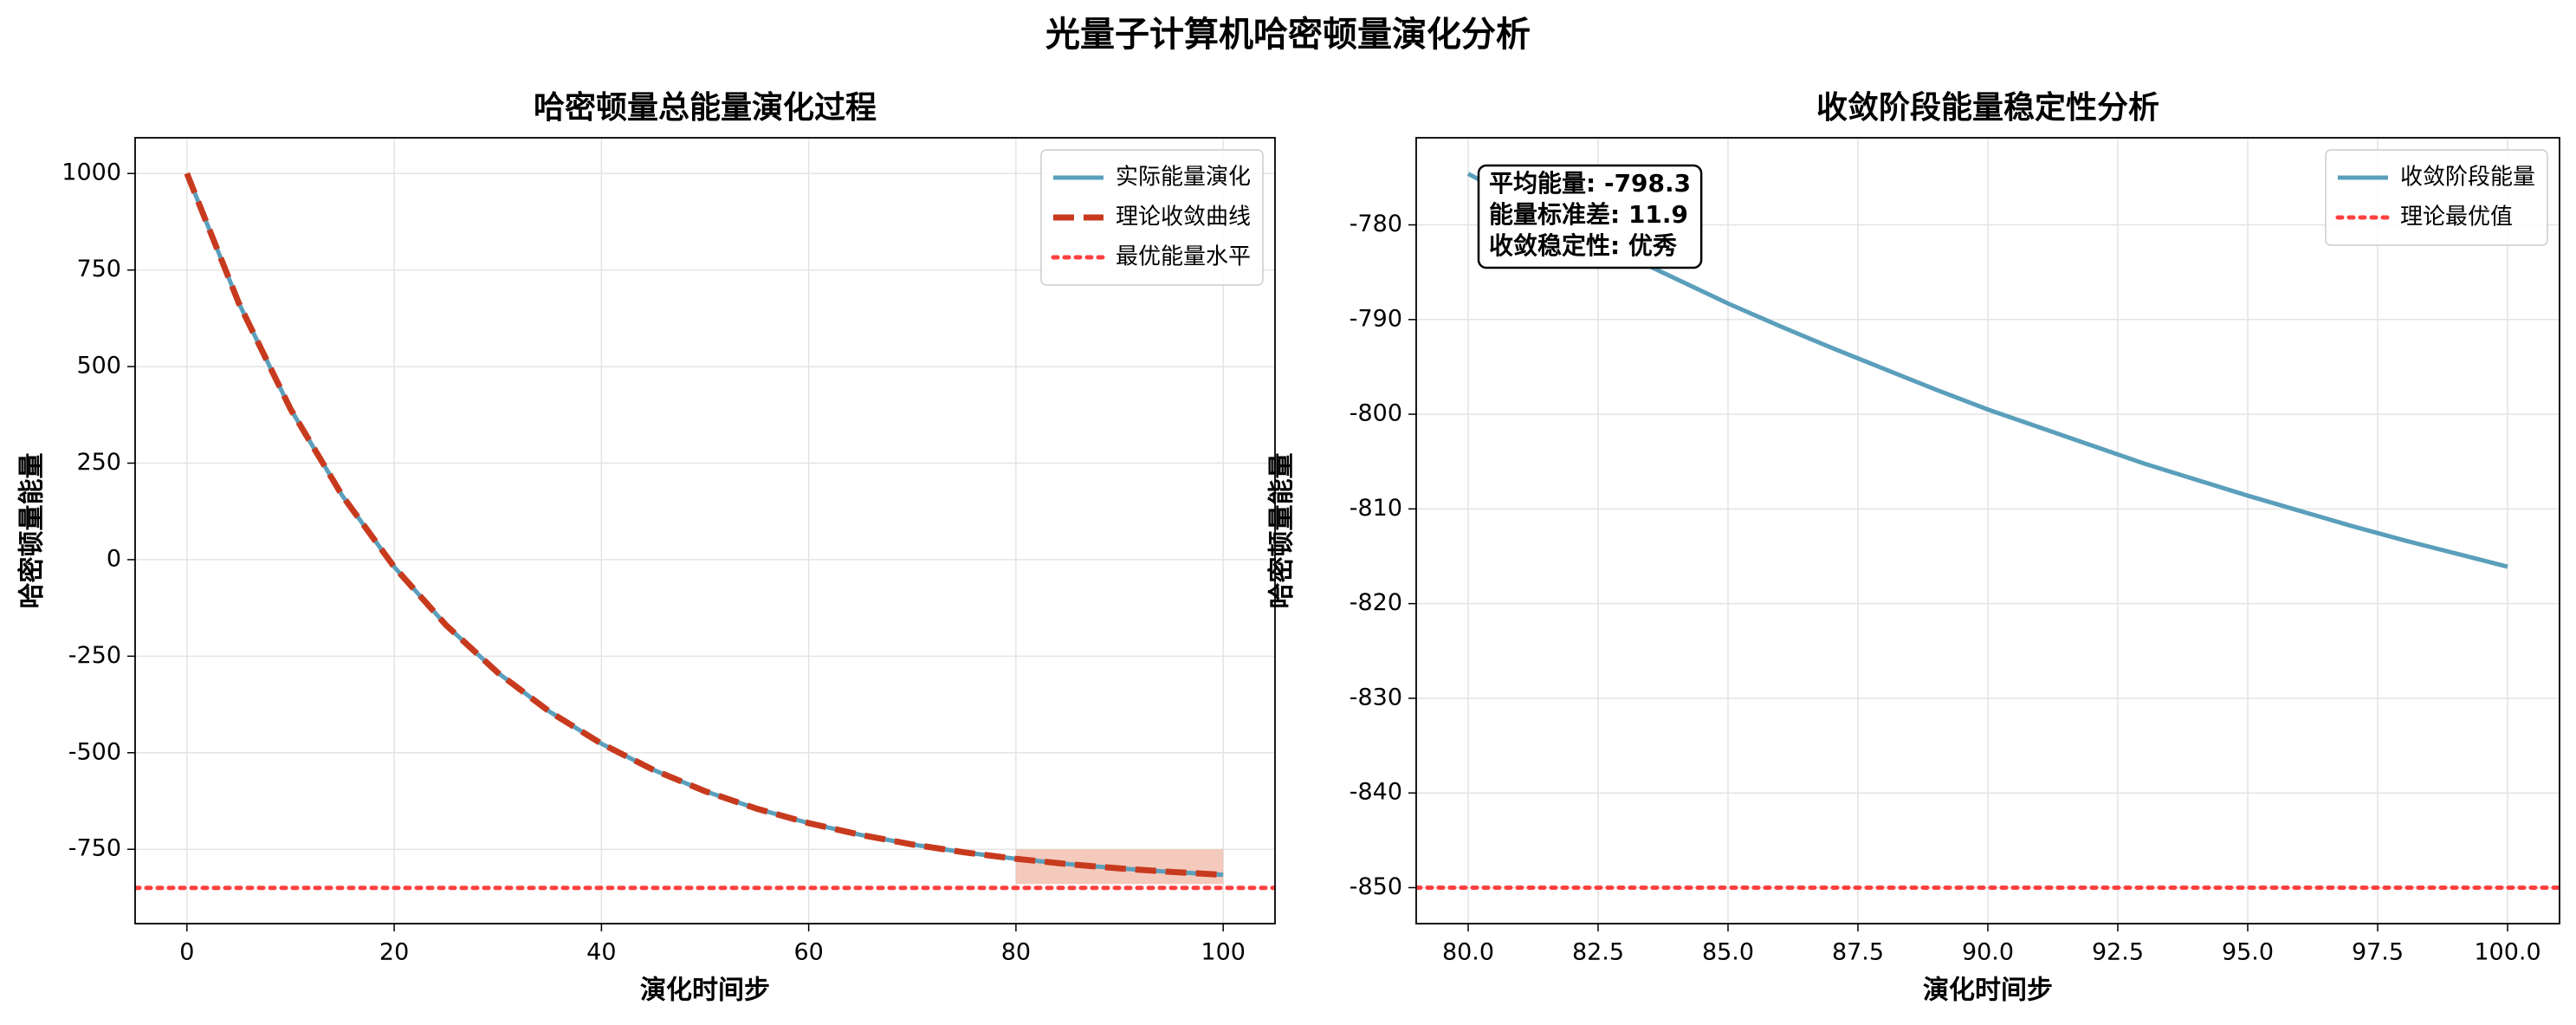 This screenshot has height=1025, width=2576. What do you see at coordinates (808, 952) in the screenshot?
I see `x-tick-label: 60` at bounding box center [808, 952].